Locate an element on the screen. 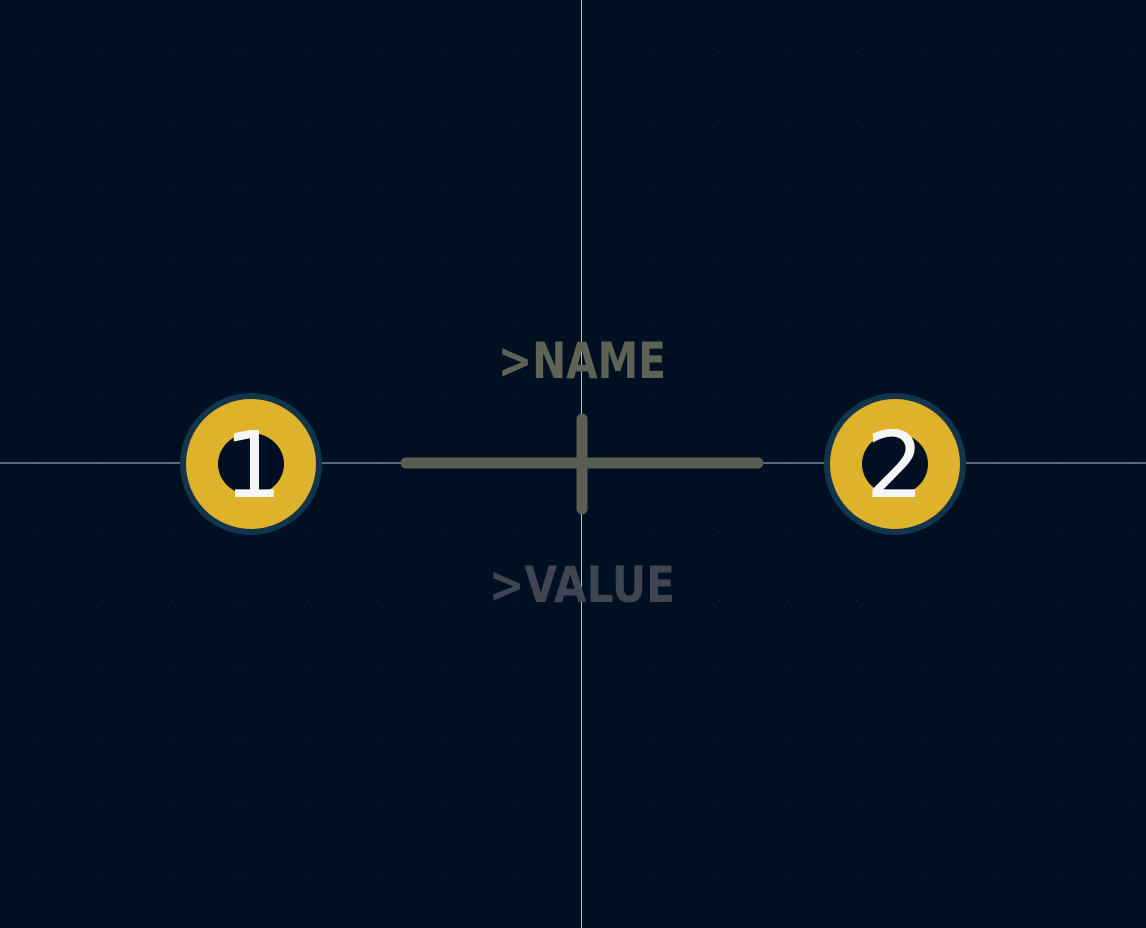  value-label: >VALUE is located at coordinates (582, 585).